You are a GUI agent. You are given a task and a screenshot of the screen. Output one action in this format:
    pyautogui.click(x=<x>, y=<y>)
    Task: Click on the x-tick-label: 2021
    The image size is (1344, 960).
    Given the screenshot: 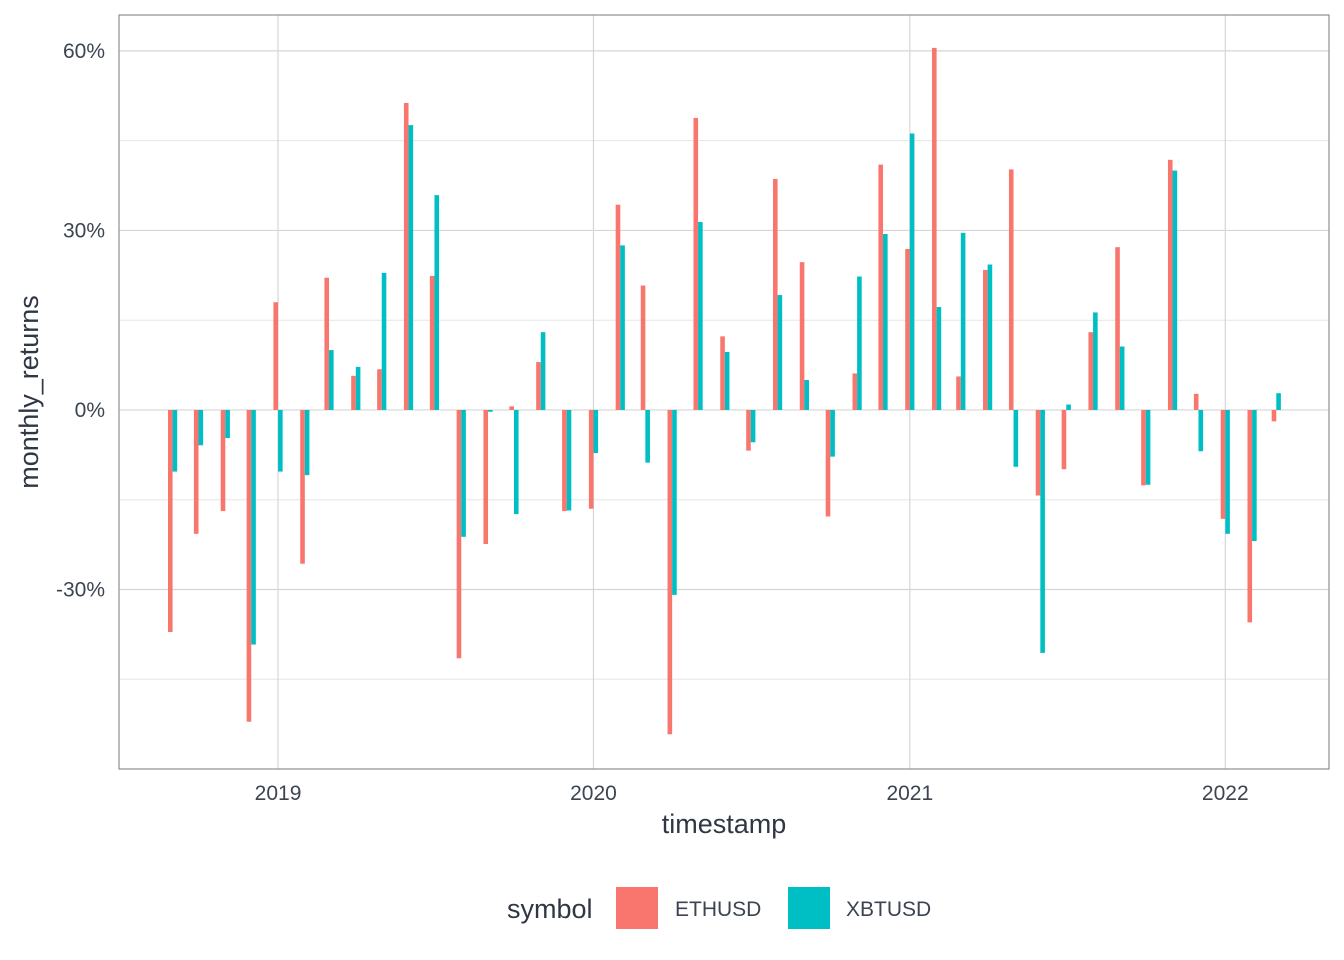 What is the action you would take?
    pyautogui.click(x=909, y=793)
    